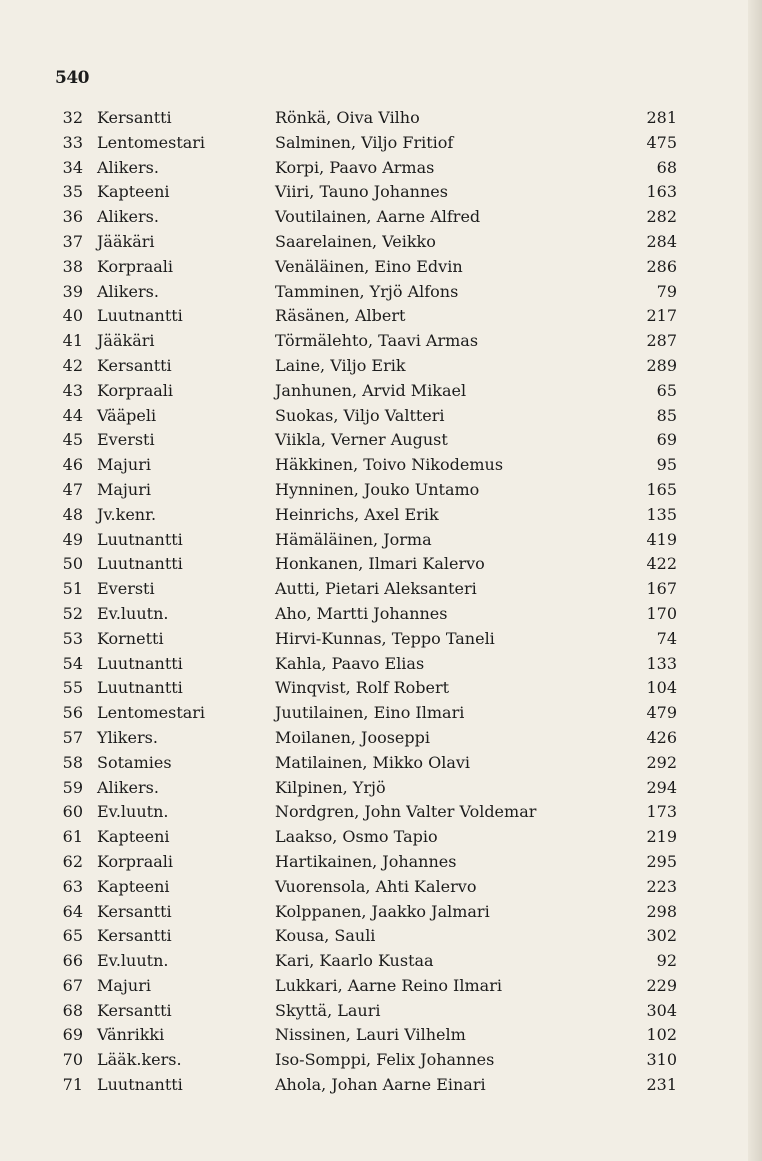 Image resolution: width=762 pixels, height=1161 pixels. I want to click on page-reference: 102, so click(661, 1035).